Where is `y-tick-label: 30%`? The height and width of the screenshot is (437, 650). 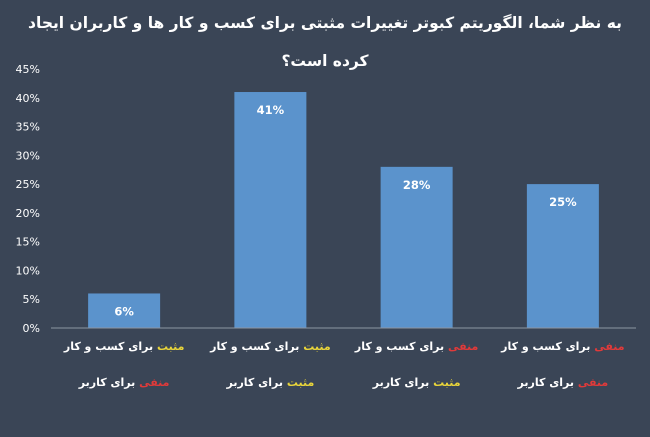 y-tick-label: 30% is located at coordinates (28, 155).